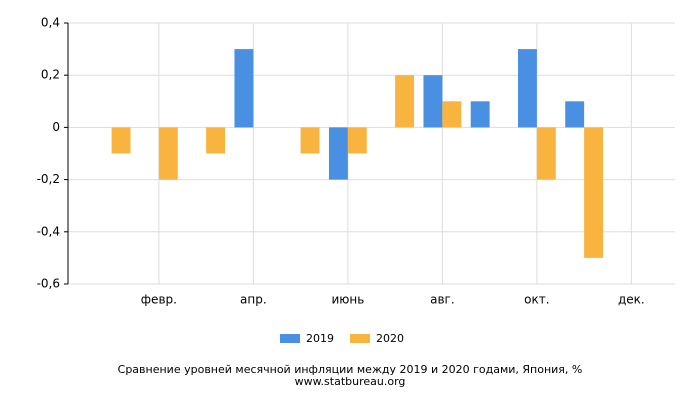 The height and width of the screenshot is (404, 700). What do you see at coordinates (159, 300) in the screenshot?
I see `x-tick-label: февр.` at bounding box center [159, 300].